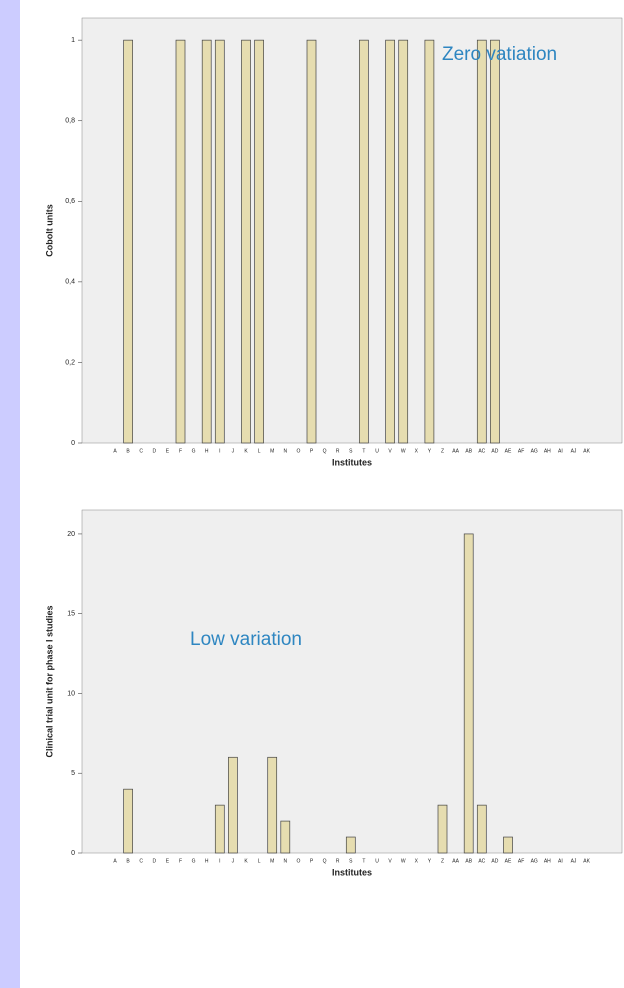 The image size is (624, 988). I want to click on x-tick-label: L, so click(259, 861).